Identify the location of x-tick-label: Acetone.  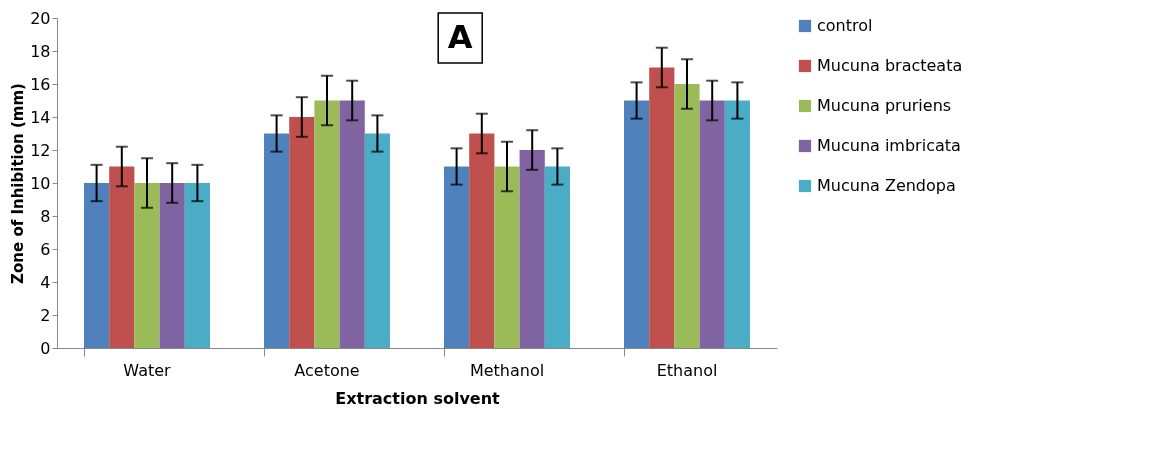
(327, 370).